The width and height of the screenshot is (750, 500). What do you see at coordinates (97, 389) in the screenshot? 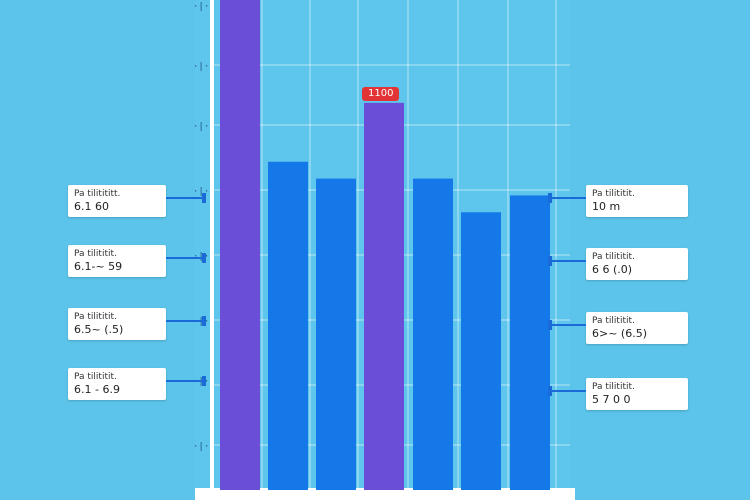
I see `callout-value: 6.1 - 6.9` at bounding box center [97, 389].